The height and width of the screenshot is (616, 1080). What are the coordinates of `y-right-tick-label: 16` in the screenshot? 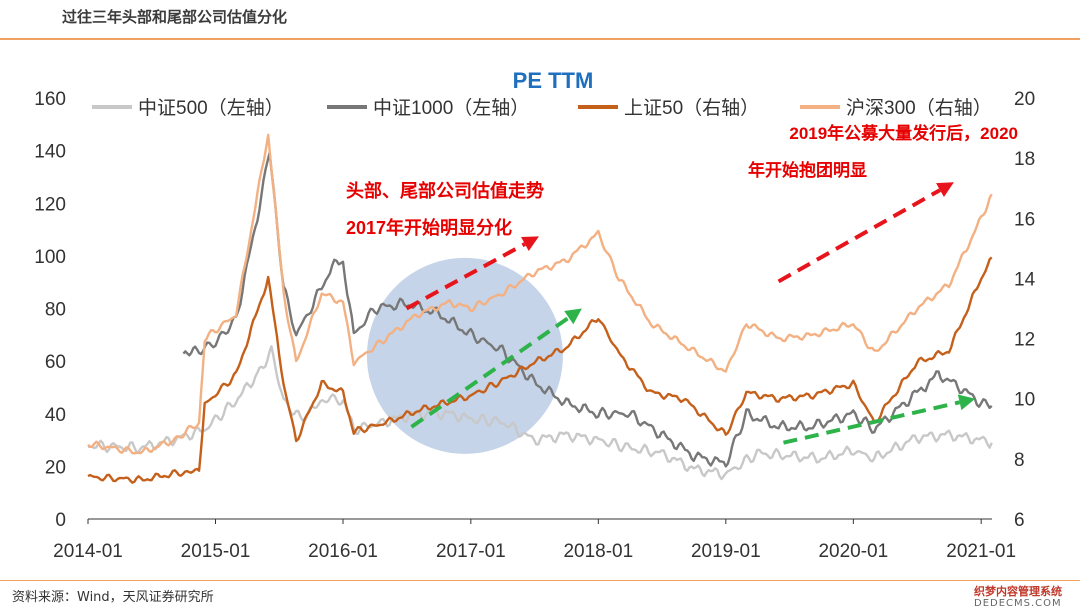 It's located at (1024, 219).